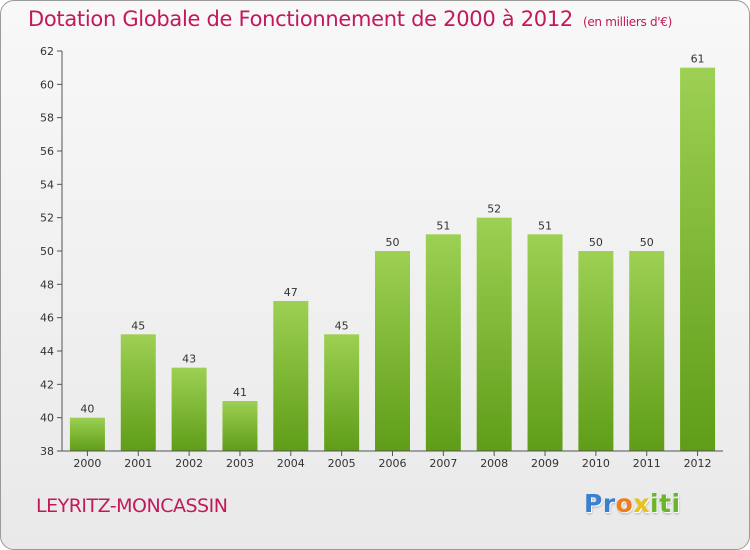 The width and height of the screenshot is (750, 550). I want to click on x-tick-label: 2009, so click(545, 463).